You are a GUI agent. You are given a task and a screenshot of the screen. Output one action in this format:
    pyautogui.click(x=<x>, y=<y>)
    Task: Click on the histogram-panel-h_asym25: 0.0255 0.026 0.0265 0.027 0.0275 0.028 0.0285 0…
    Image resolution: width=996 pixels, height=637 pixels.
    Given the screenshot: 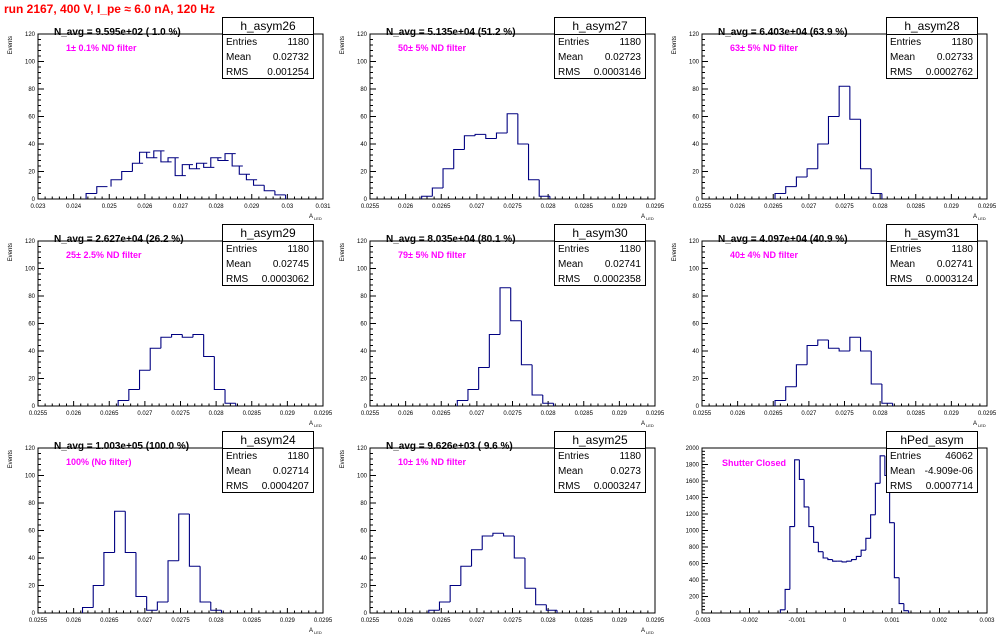 What is the action you would take?
    pyautogui.click(x=498, y=533)
    